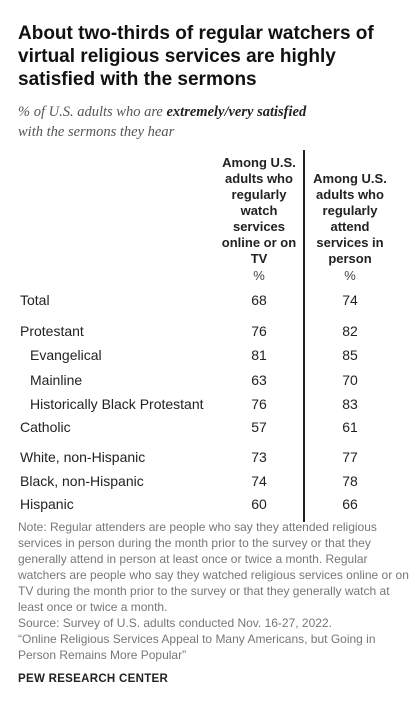 The height and width of the screenshot is (717, 420). I want to click on table-row: Protestant 76 82, so click(210, 331).